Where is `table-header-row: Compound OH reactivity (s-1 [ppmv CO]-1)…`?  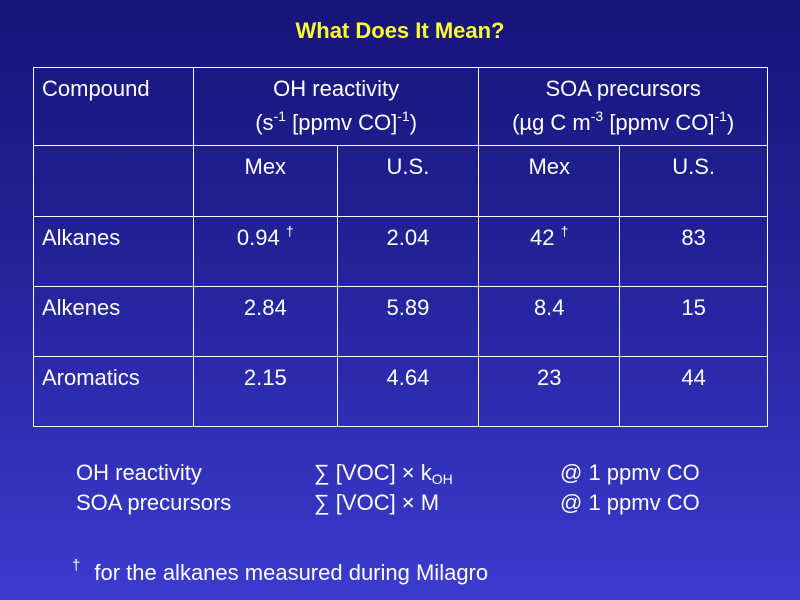
table-header-row: Compound OH reactivity (s-1 [ppmv CO]-1)… is located at coordinates (400, 106).